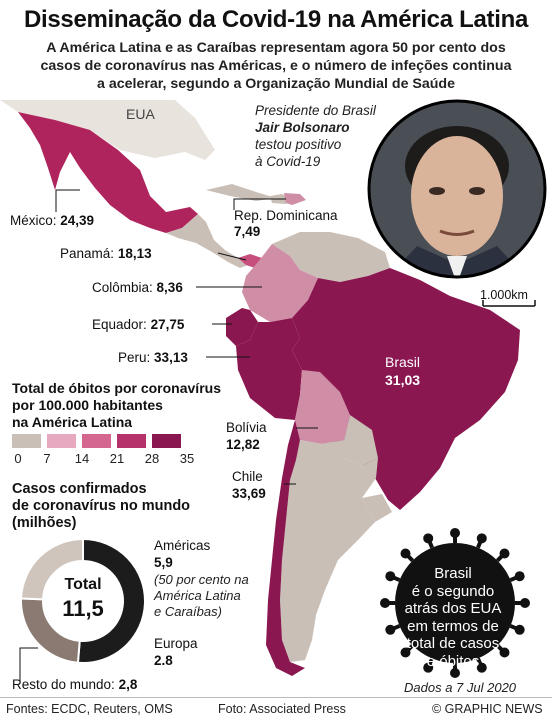 Image resolution: width=552 pixels, height=721 pixels. What do you see at coordinates (153, 357) in the screenshot?
I see `label-peru: Peru: 33,13` at bounding box center [153, 357].